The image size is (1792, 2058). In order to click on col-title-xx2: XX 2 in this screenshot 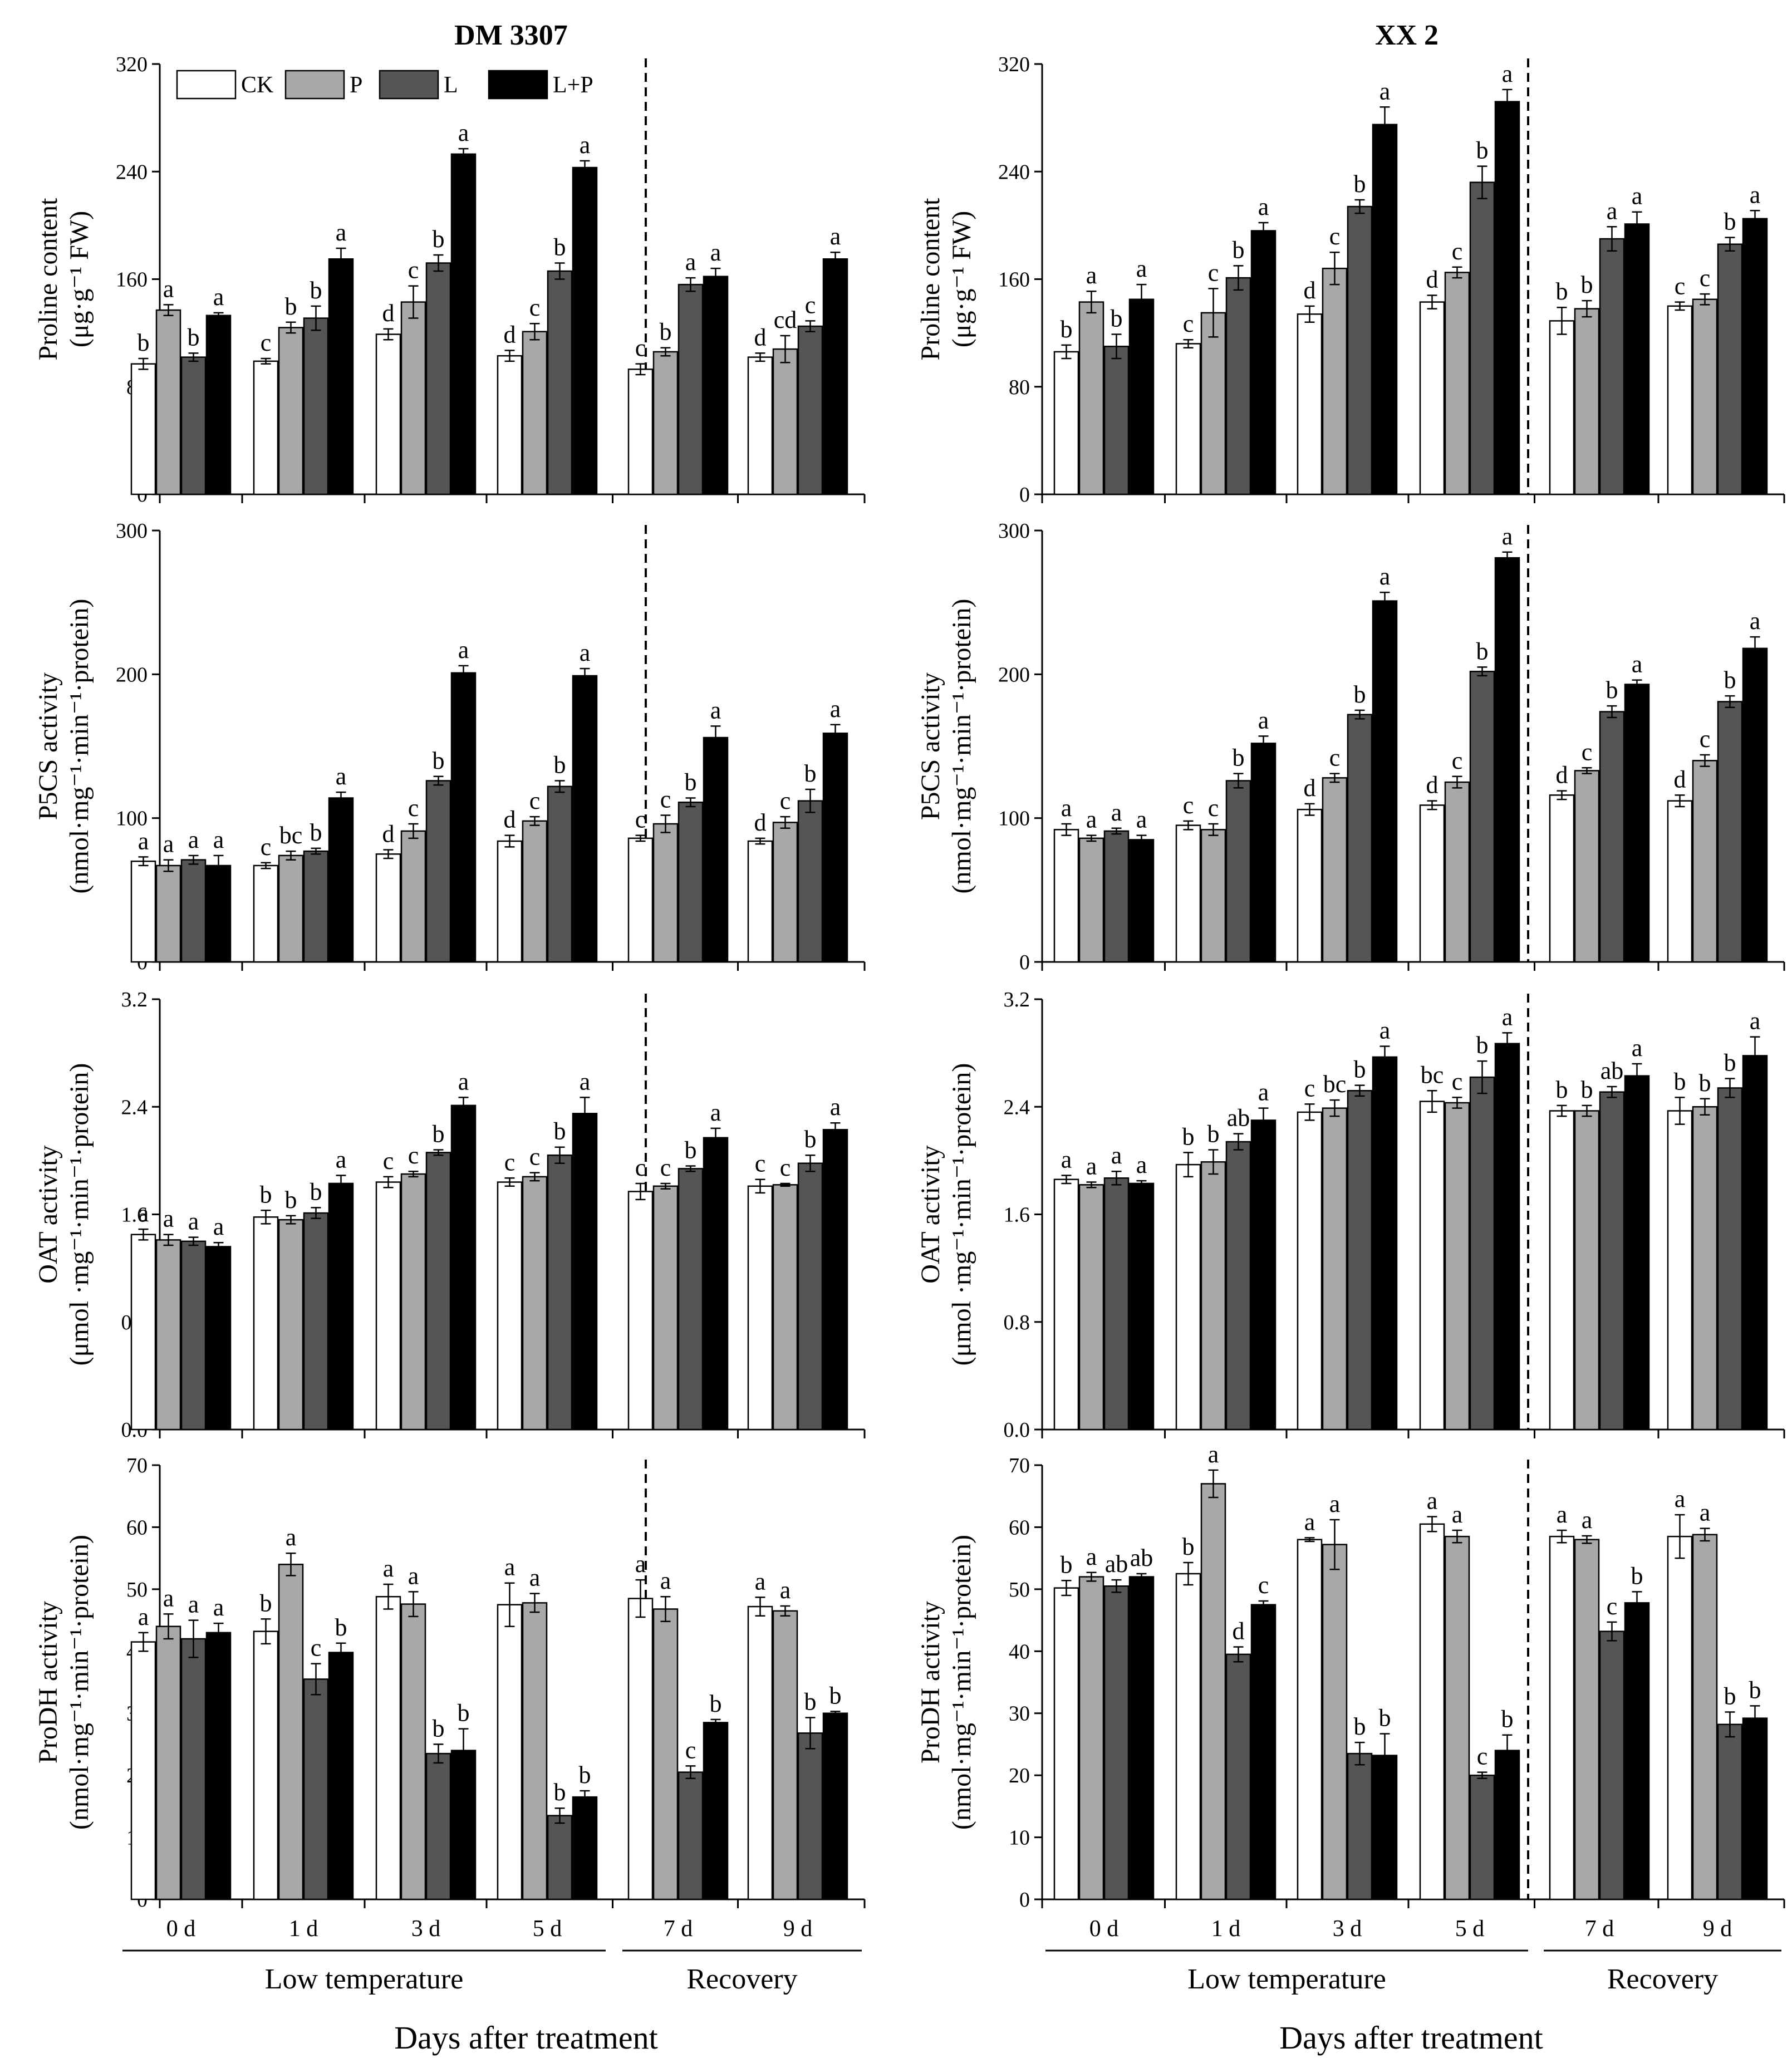, I will do `click(1406, 35)`.